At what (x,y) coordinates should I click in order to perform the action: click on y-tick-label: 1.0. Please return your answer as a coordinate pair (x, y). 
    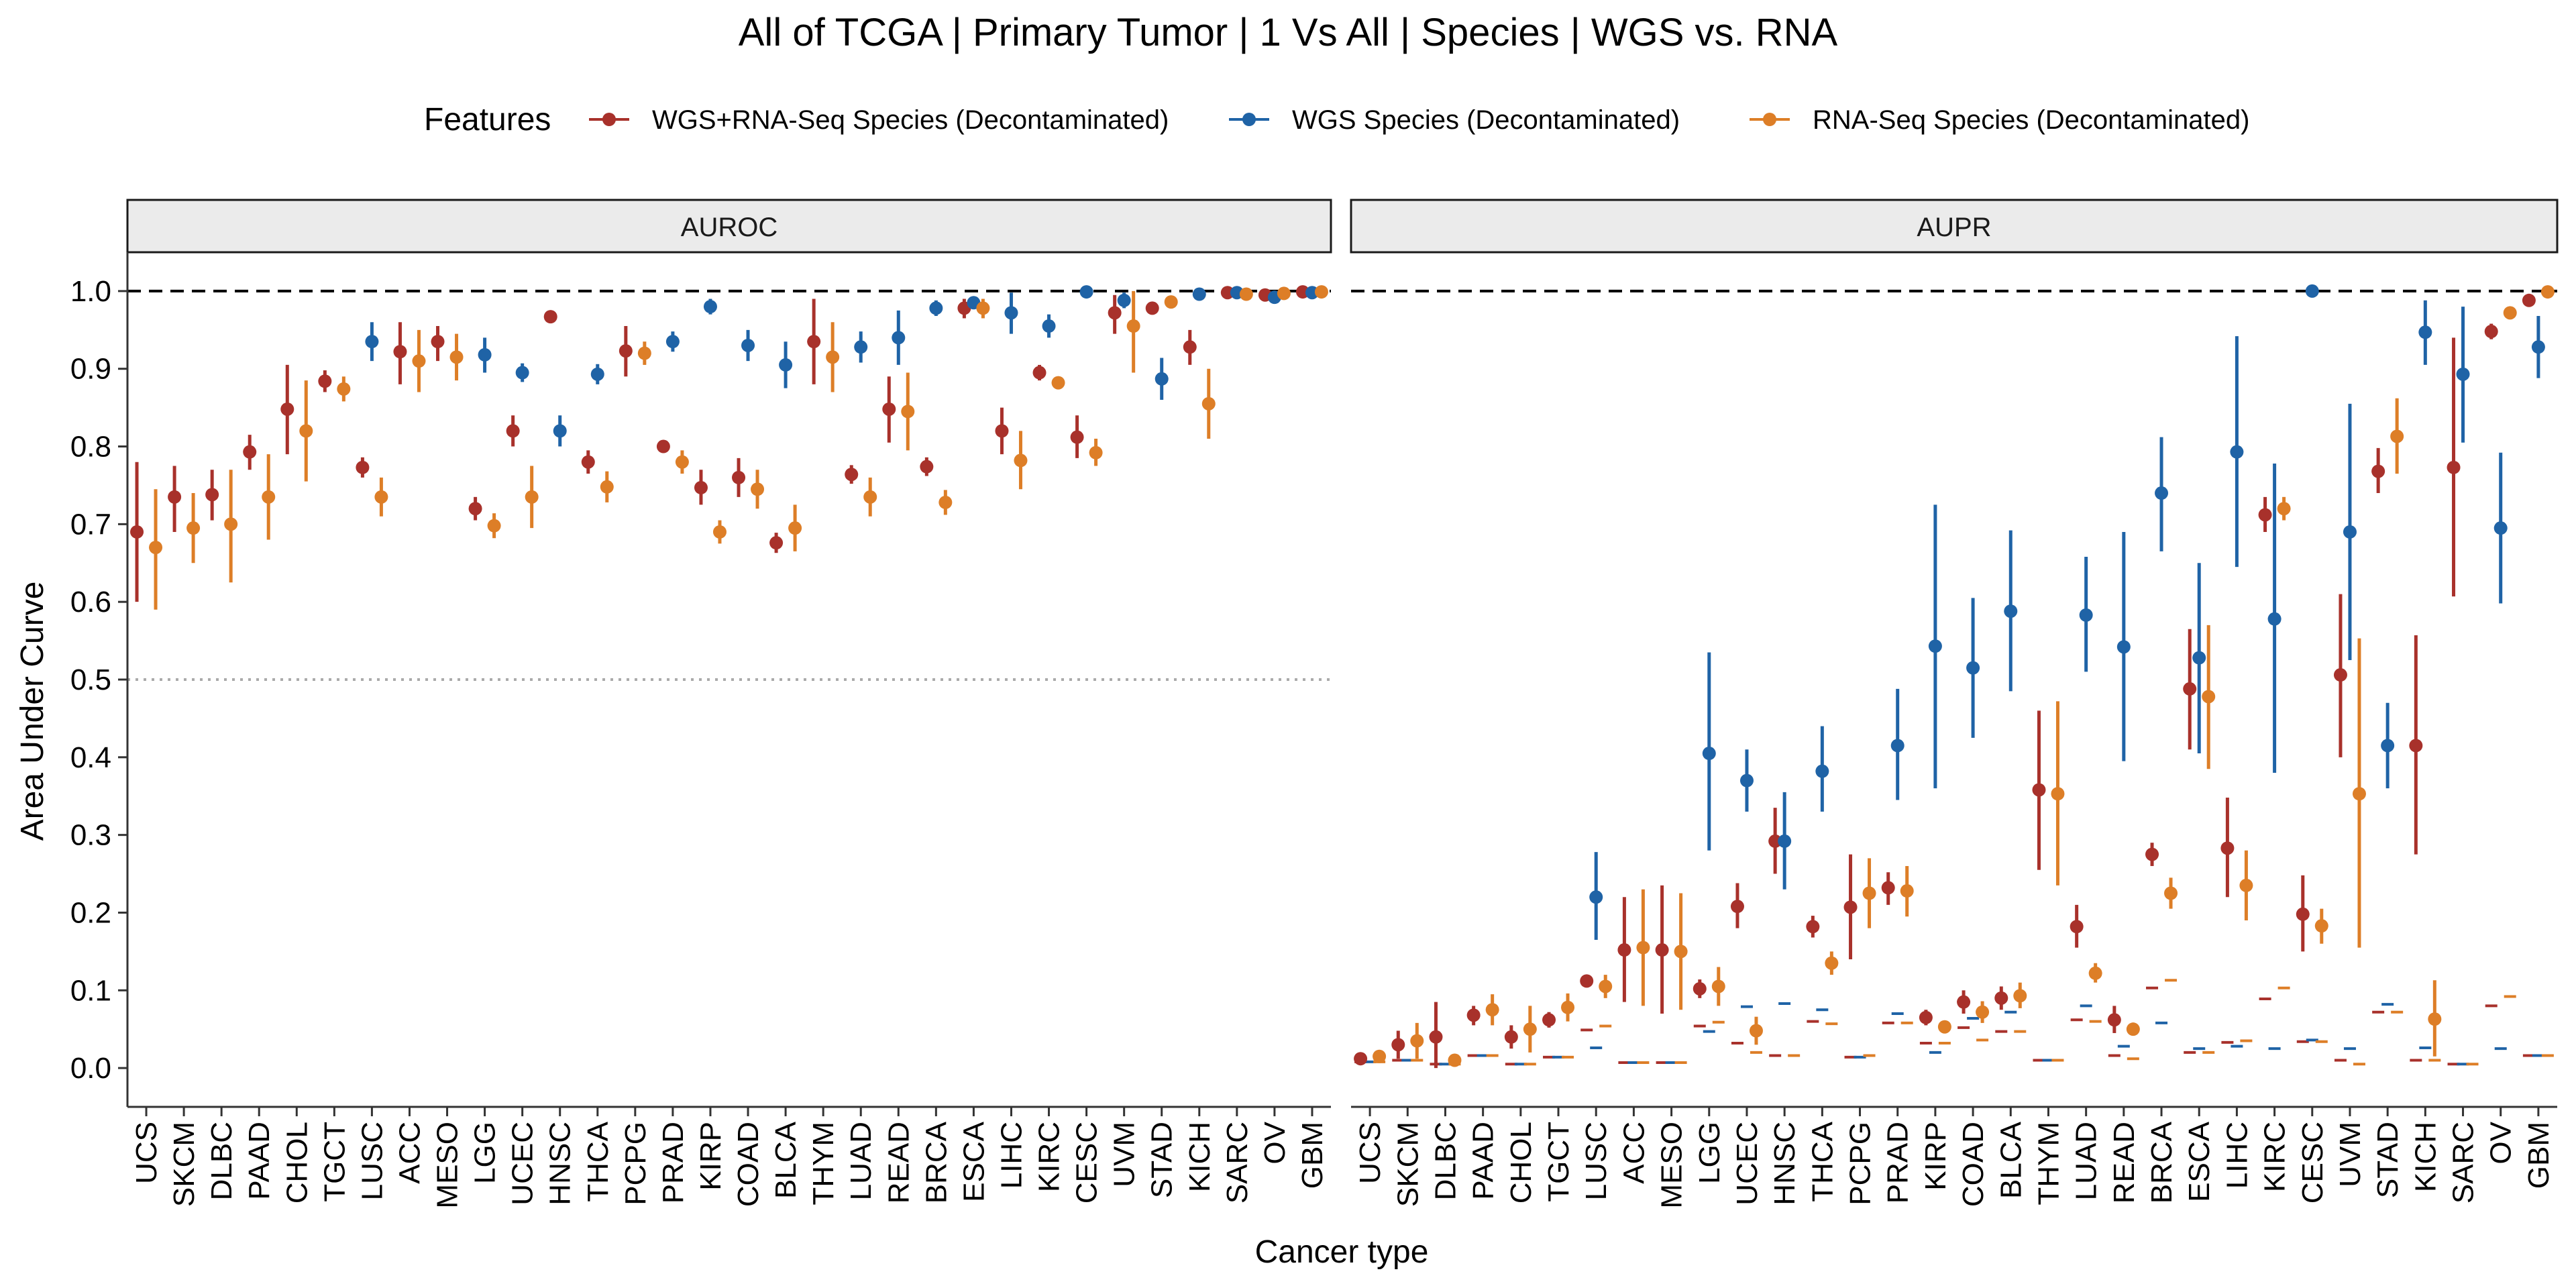
    Looking at the image, I should click on (90, 291).